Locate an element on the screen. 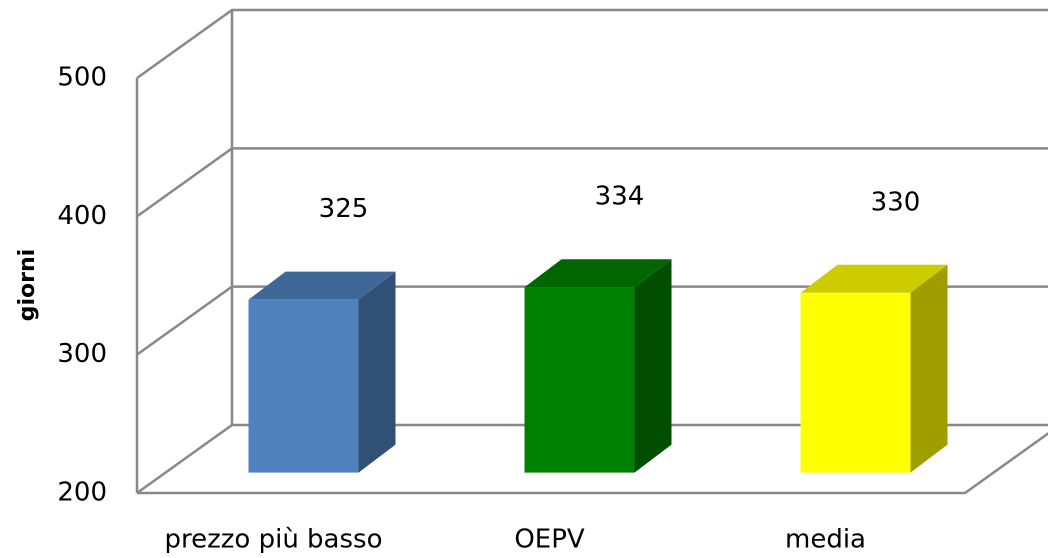 The height and width of the screenshot is (558, 1048). x-tick-label: prezzo più basso is located at coordinates (274, 540).